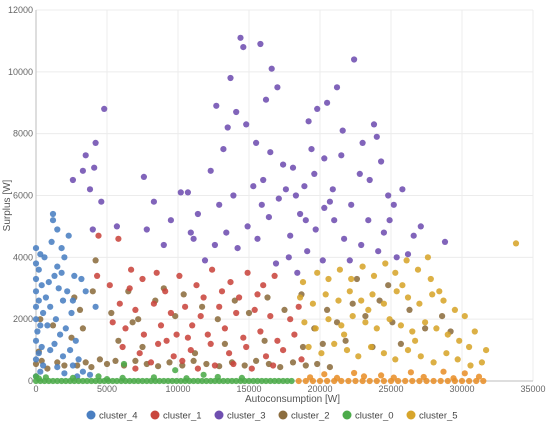 This screenshot has height=427, width=550. I want to click on y-tick-label: 0, so click(30, 381).